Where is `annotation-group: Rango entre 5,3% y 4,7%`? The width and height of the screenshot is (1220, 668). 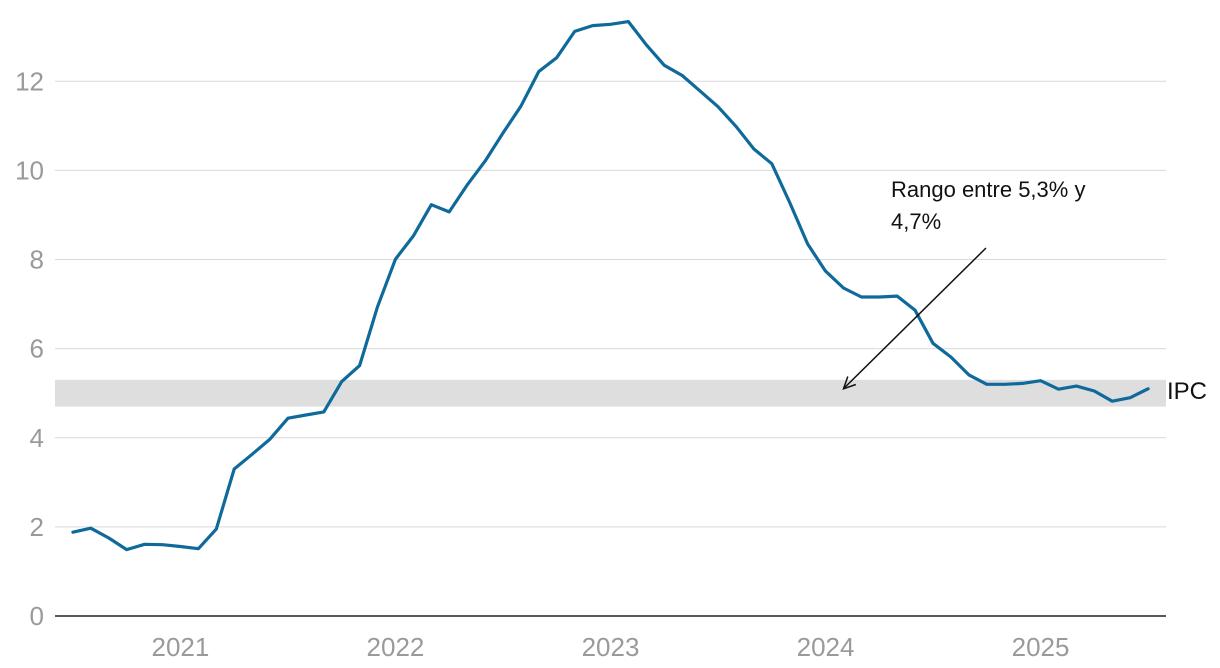 annotation-group: Rango entre 5,3% y 4,7% is located at coordinates (963, 284).